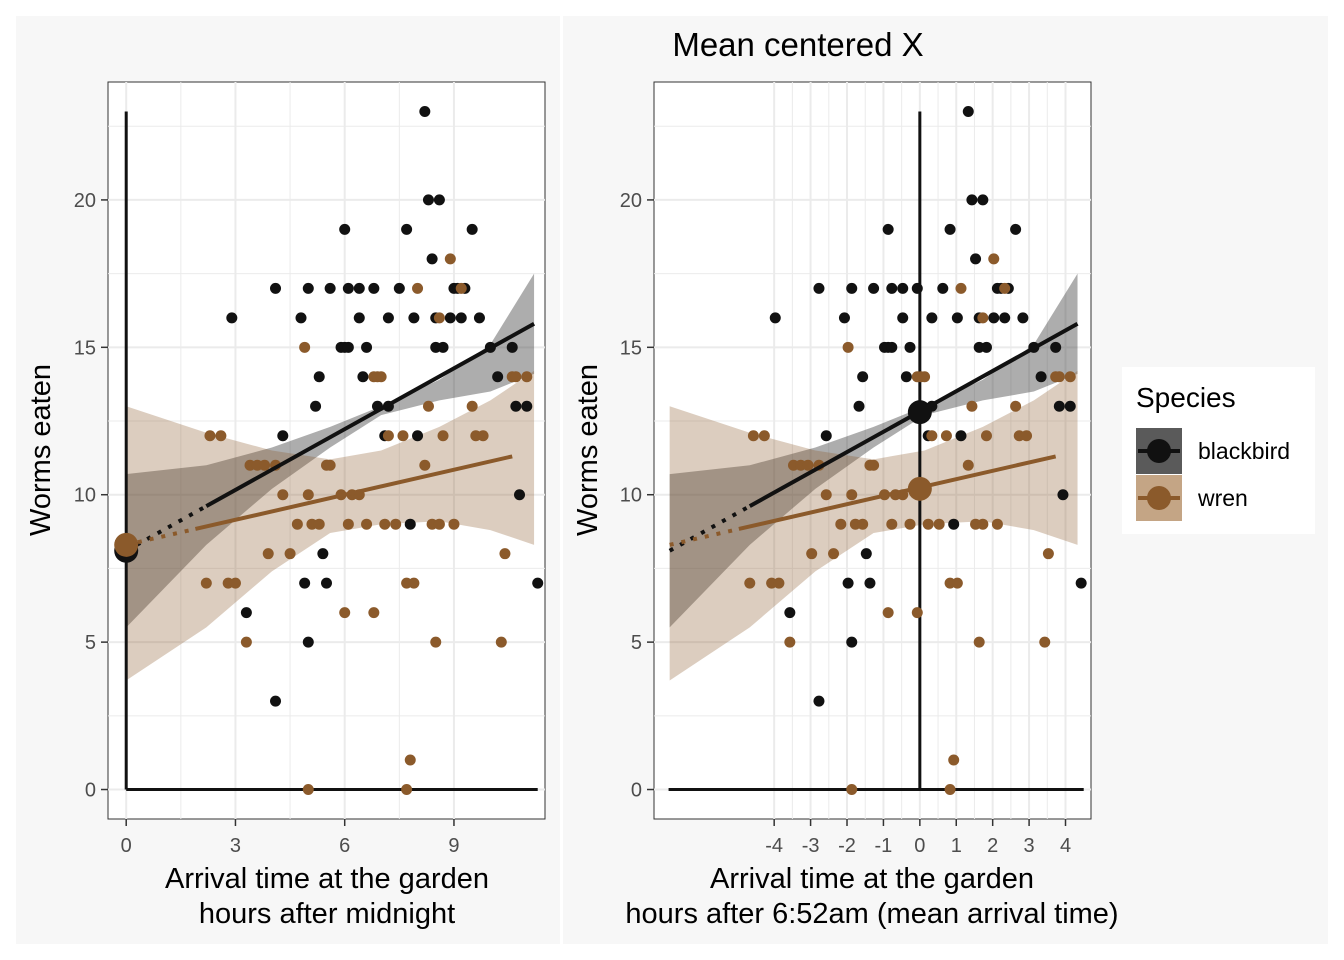 Image resolution: width=1344 pixels, height=960 pixels. Describe the element at coordinates (873, 525) in the screenshot. I see `ribbon-wren` at that location.